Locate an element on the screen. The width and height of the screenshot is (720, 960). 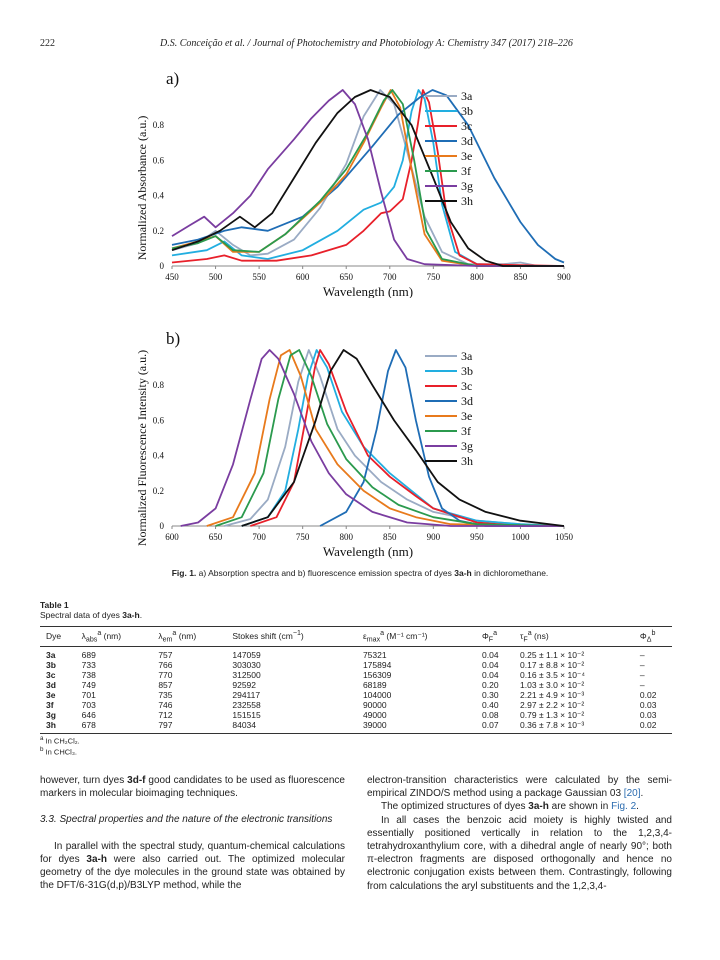
table-cell: 0.36 ± 7.8 × 10⁻³ is located at coordinates (574, 726).